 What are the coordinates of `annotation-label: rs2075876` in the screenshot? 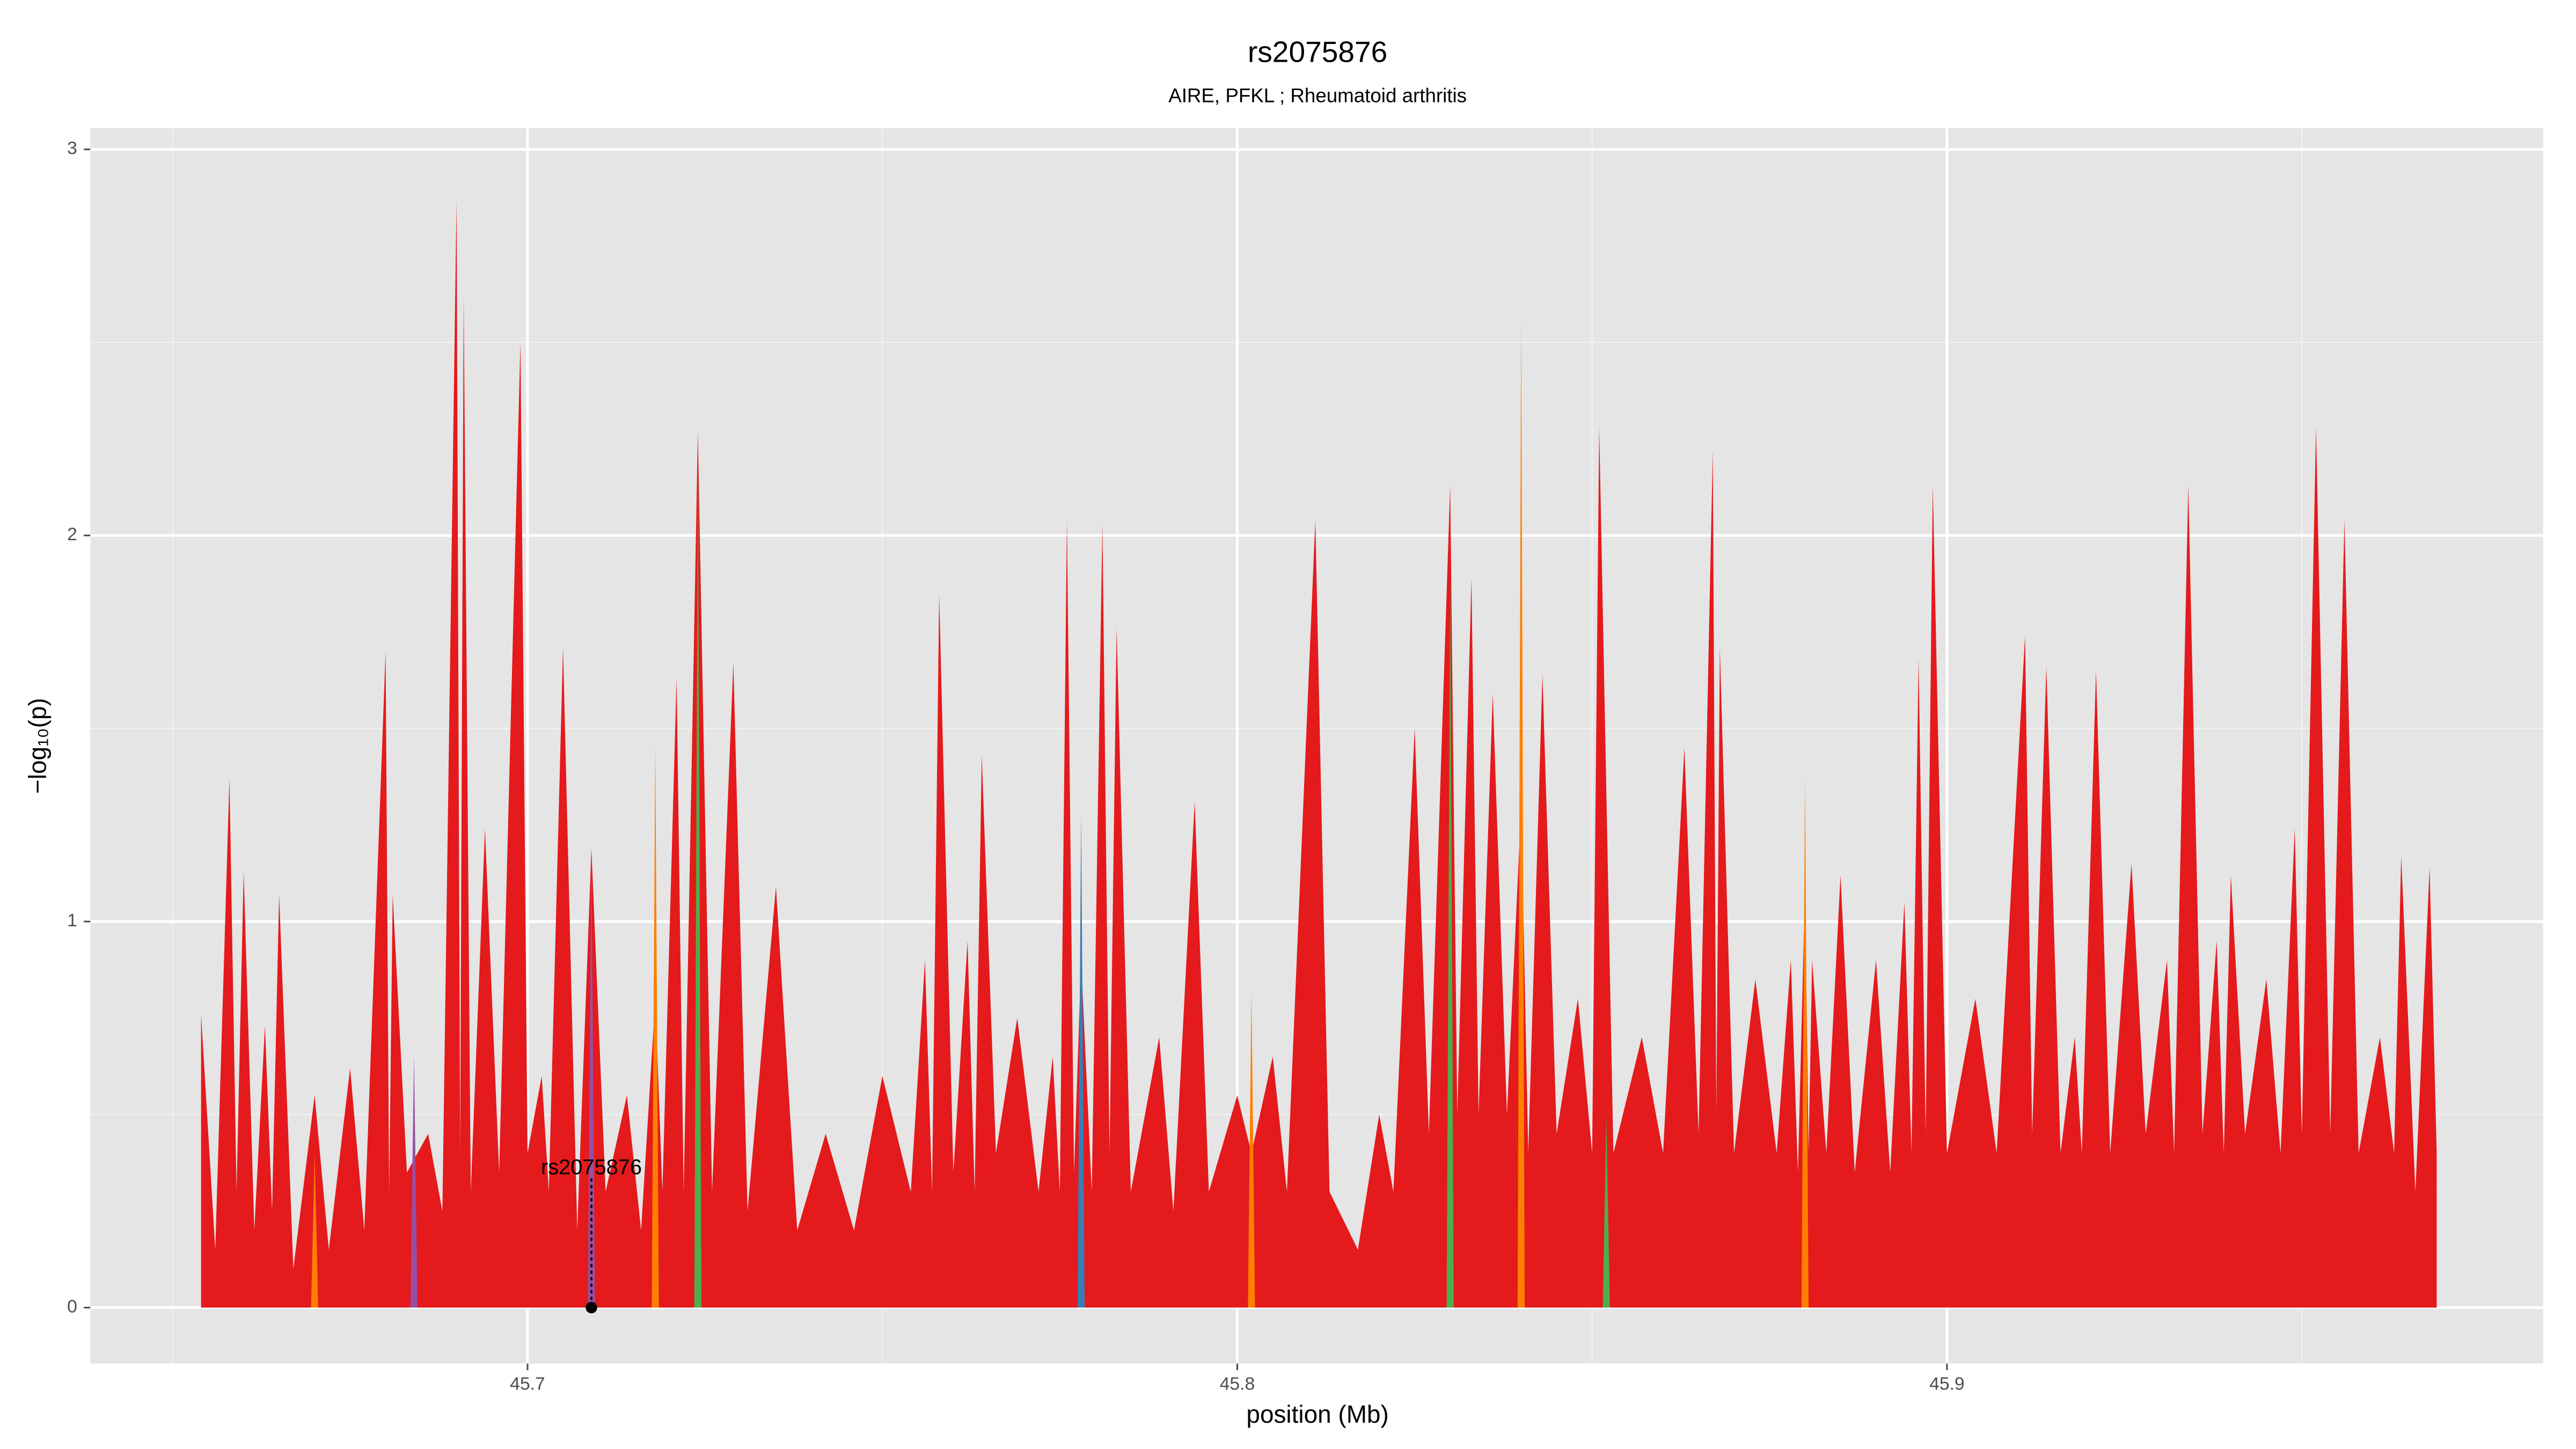 It's located at (591, 1167).